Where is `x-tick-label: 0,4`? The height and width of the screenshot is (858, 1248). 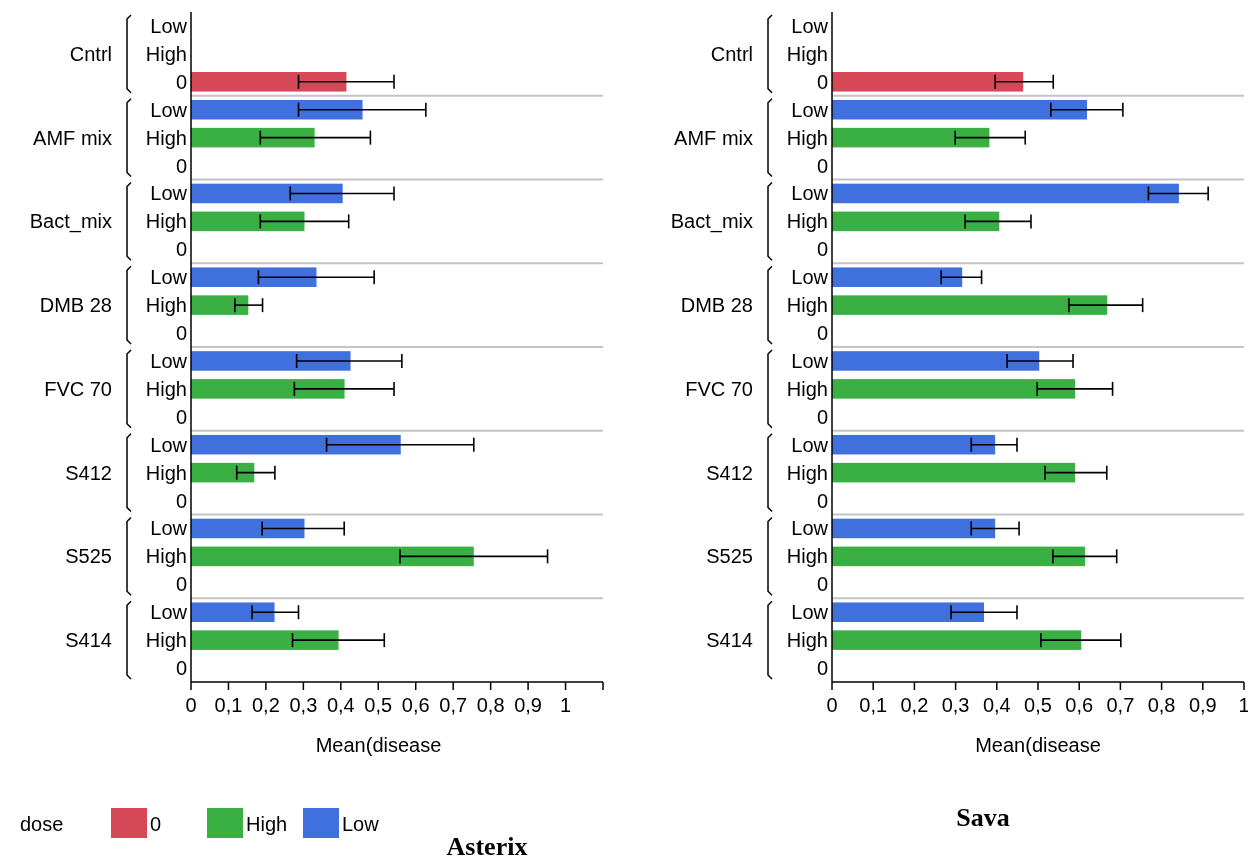
x-tick-label: 0,4 is located at coordinates (996, 705).